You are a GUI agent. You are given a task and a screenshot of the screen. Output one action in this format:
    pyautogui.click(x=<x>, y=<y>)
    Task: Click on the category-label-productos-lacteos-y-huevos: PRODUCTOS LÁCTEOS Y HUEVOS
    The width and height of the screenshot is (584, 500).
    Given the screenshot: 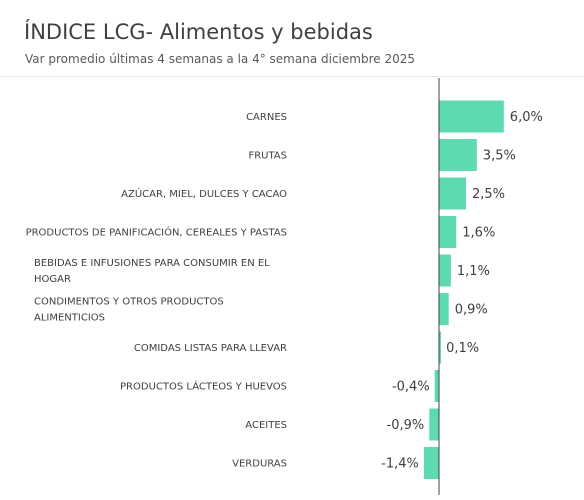 What is the action you would take?
    pyautogui.click(x=203, y=386)
    